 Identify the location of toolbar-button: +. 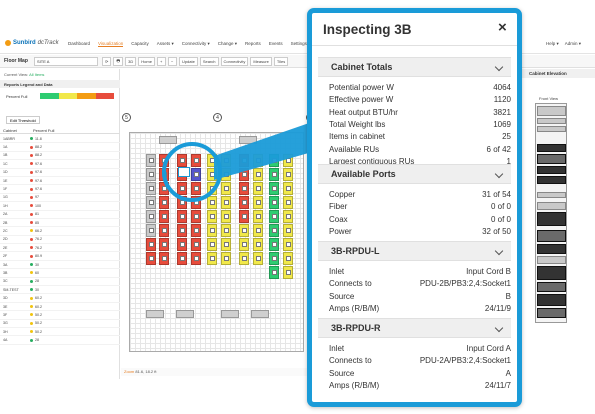
(161, 61).